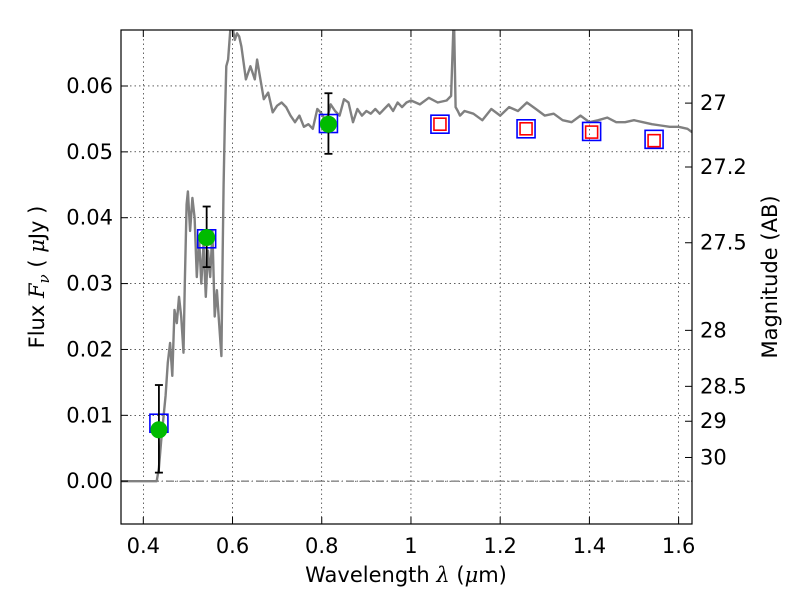 The width and height of the screenshot is (800, 600). Describe the element at coordinates (770, 276) in the screenshot. I see `y2-axis-label: Magnitude (AB)` at that location.